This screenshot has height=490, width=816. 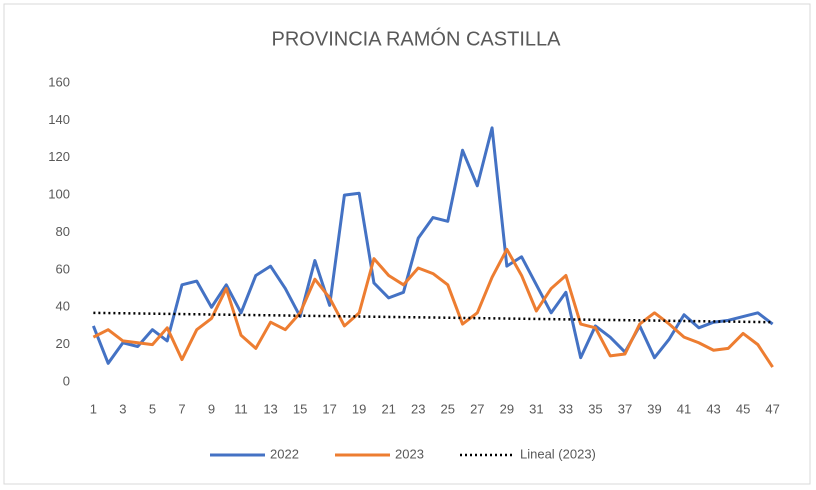 I want to click on x-tick-label: 33, so click(x=566, y=408).